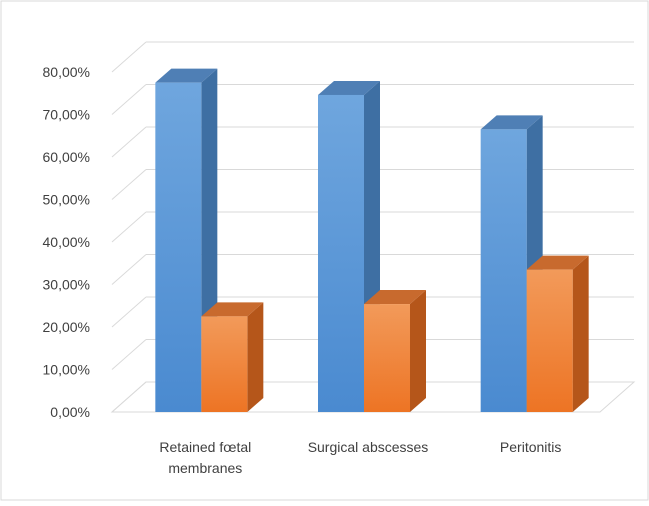  I want to click on floor-plane, so click(373, 397).